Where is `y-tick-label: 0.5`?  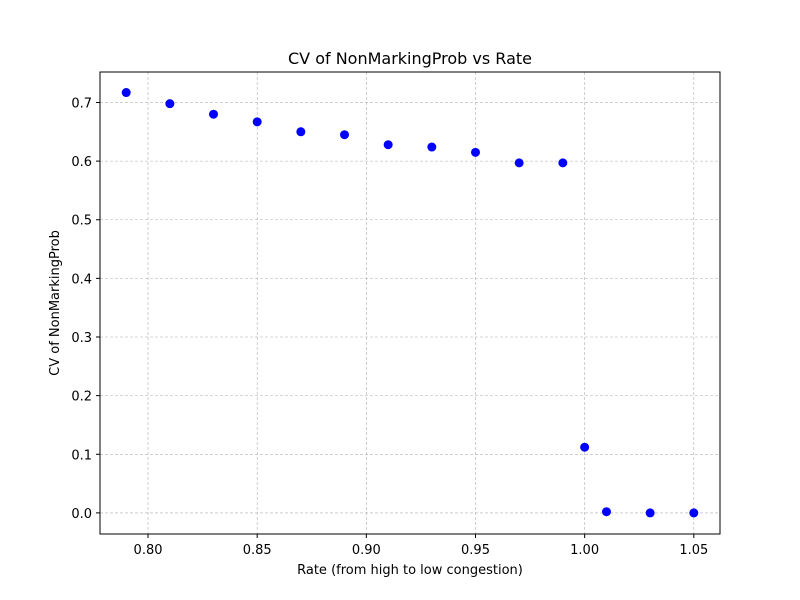 y-tick-label: 0.5 is located at coordinates (81, 221).